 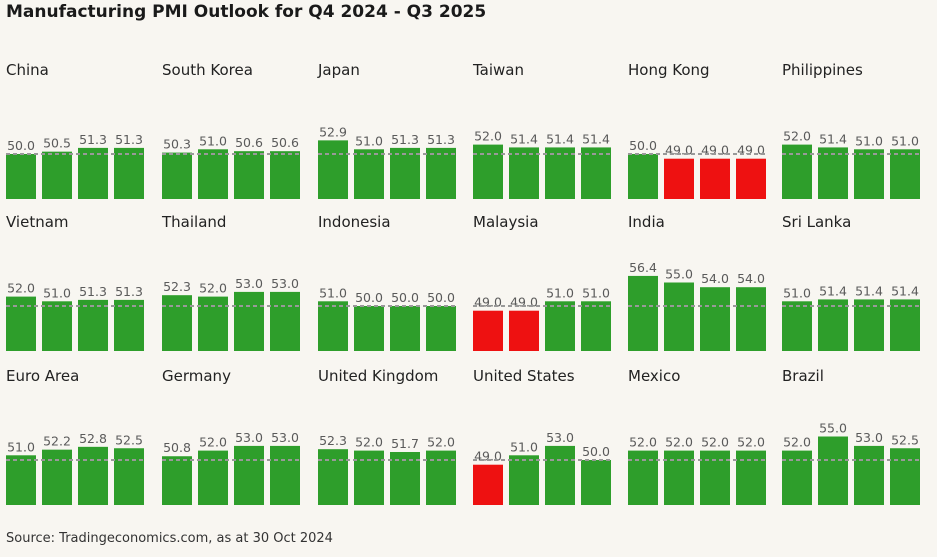 I want to click on bar-chart: 52.0 51.4 51.4 51.4, so click(x=542, y=164).